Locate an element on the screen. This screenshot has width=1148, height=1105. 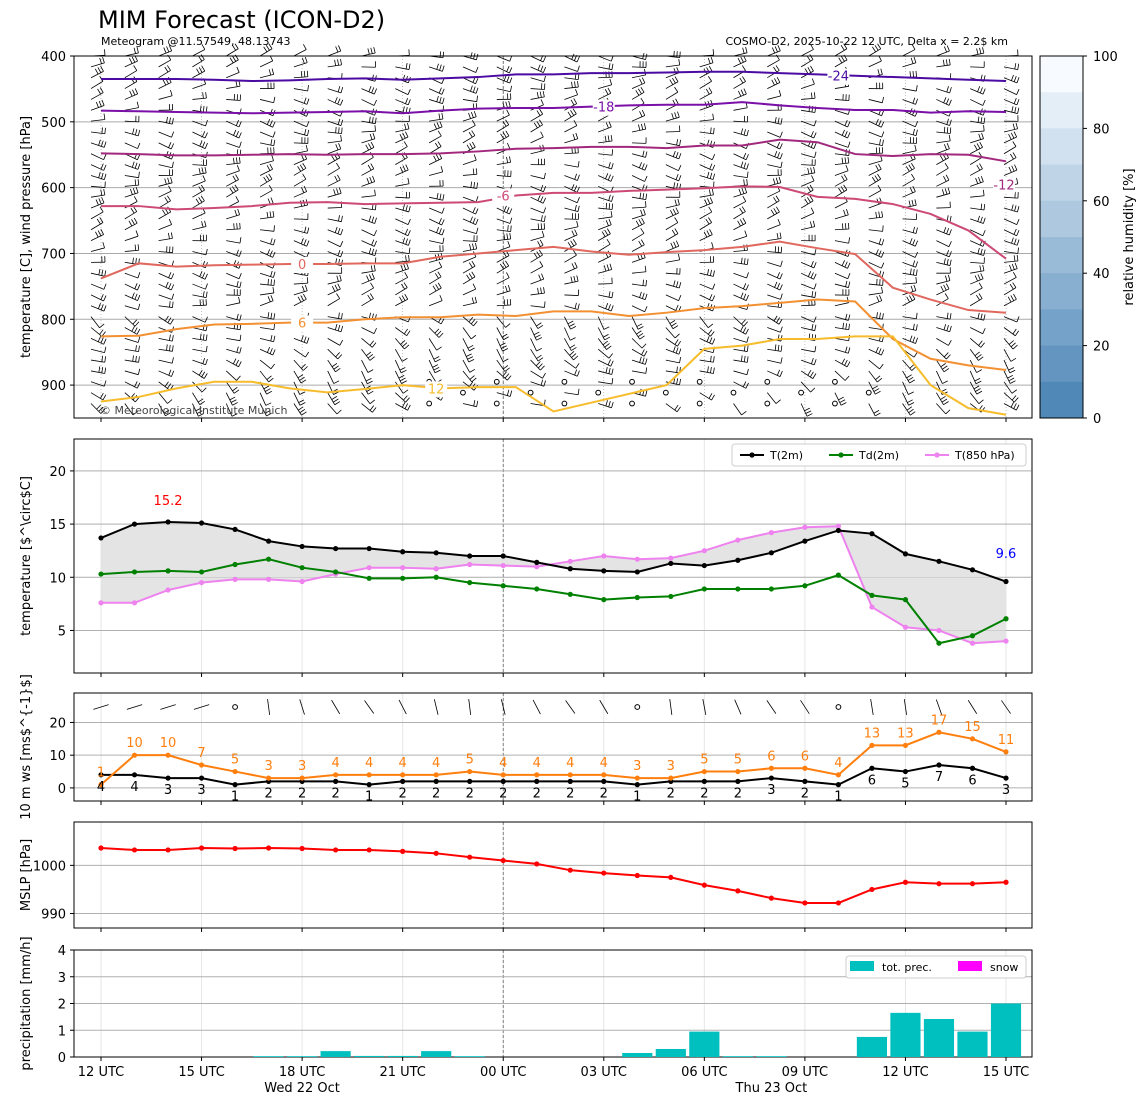
mslp-ylabel: MSLP [hPa] is located at coordinates (26, 875).